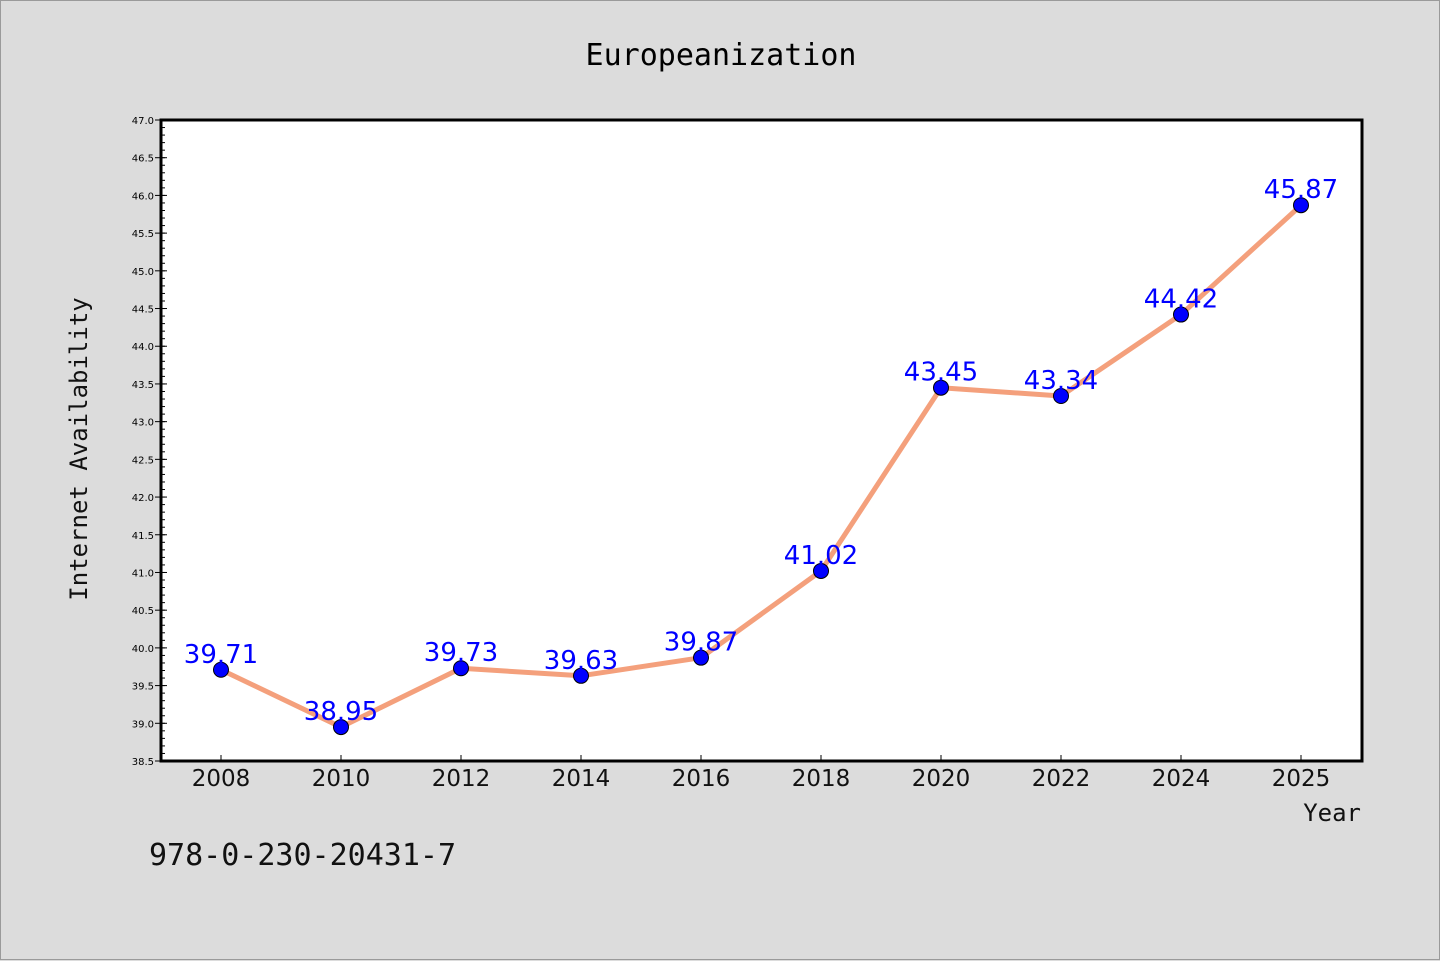 Image resolution: width=1440 pixels, height=961 pixels. I want to click on y-tick-label: 42.5, so click(143, 460).